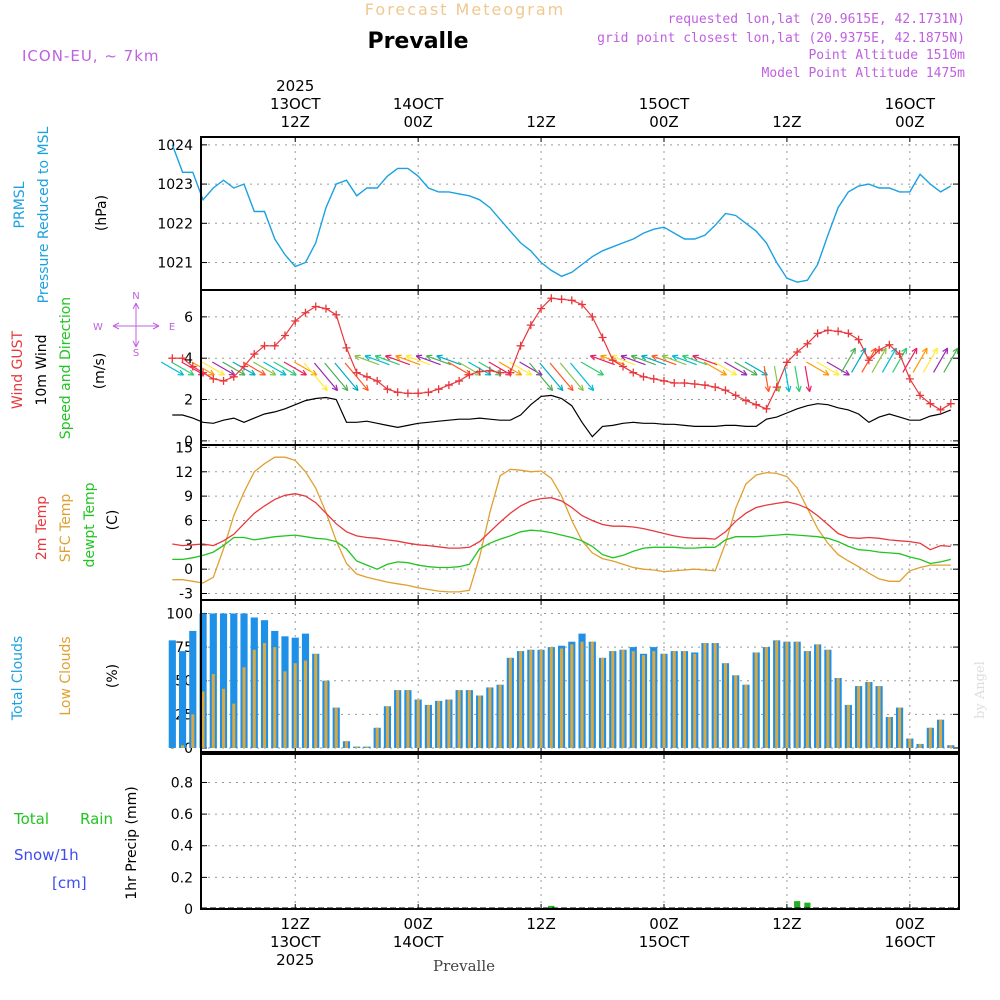 The width and height of the screenshot is (1000, 1000). Describe the element at coordinates (20, 204) in the screenshot. I see `pressure-name-label: PRMSL` at that location.